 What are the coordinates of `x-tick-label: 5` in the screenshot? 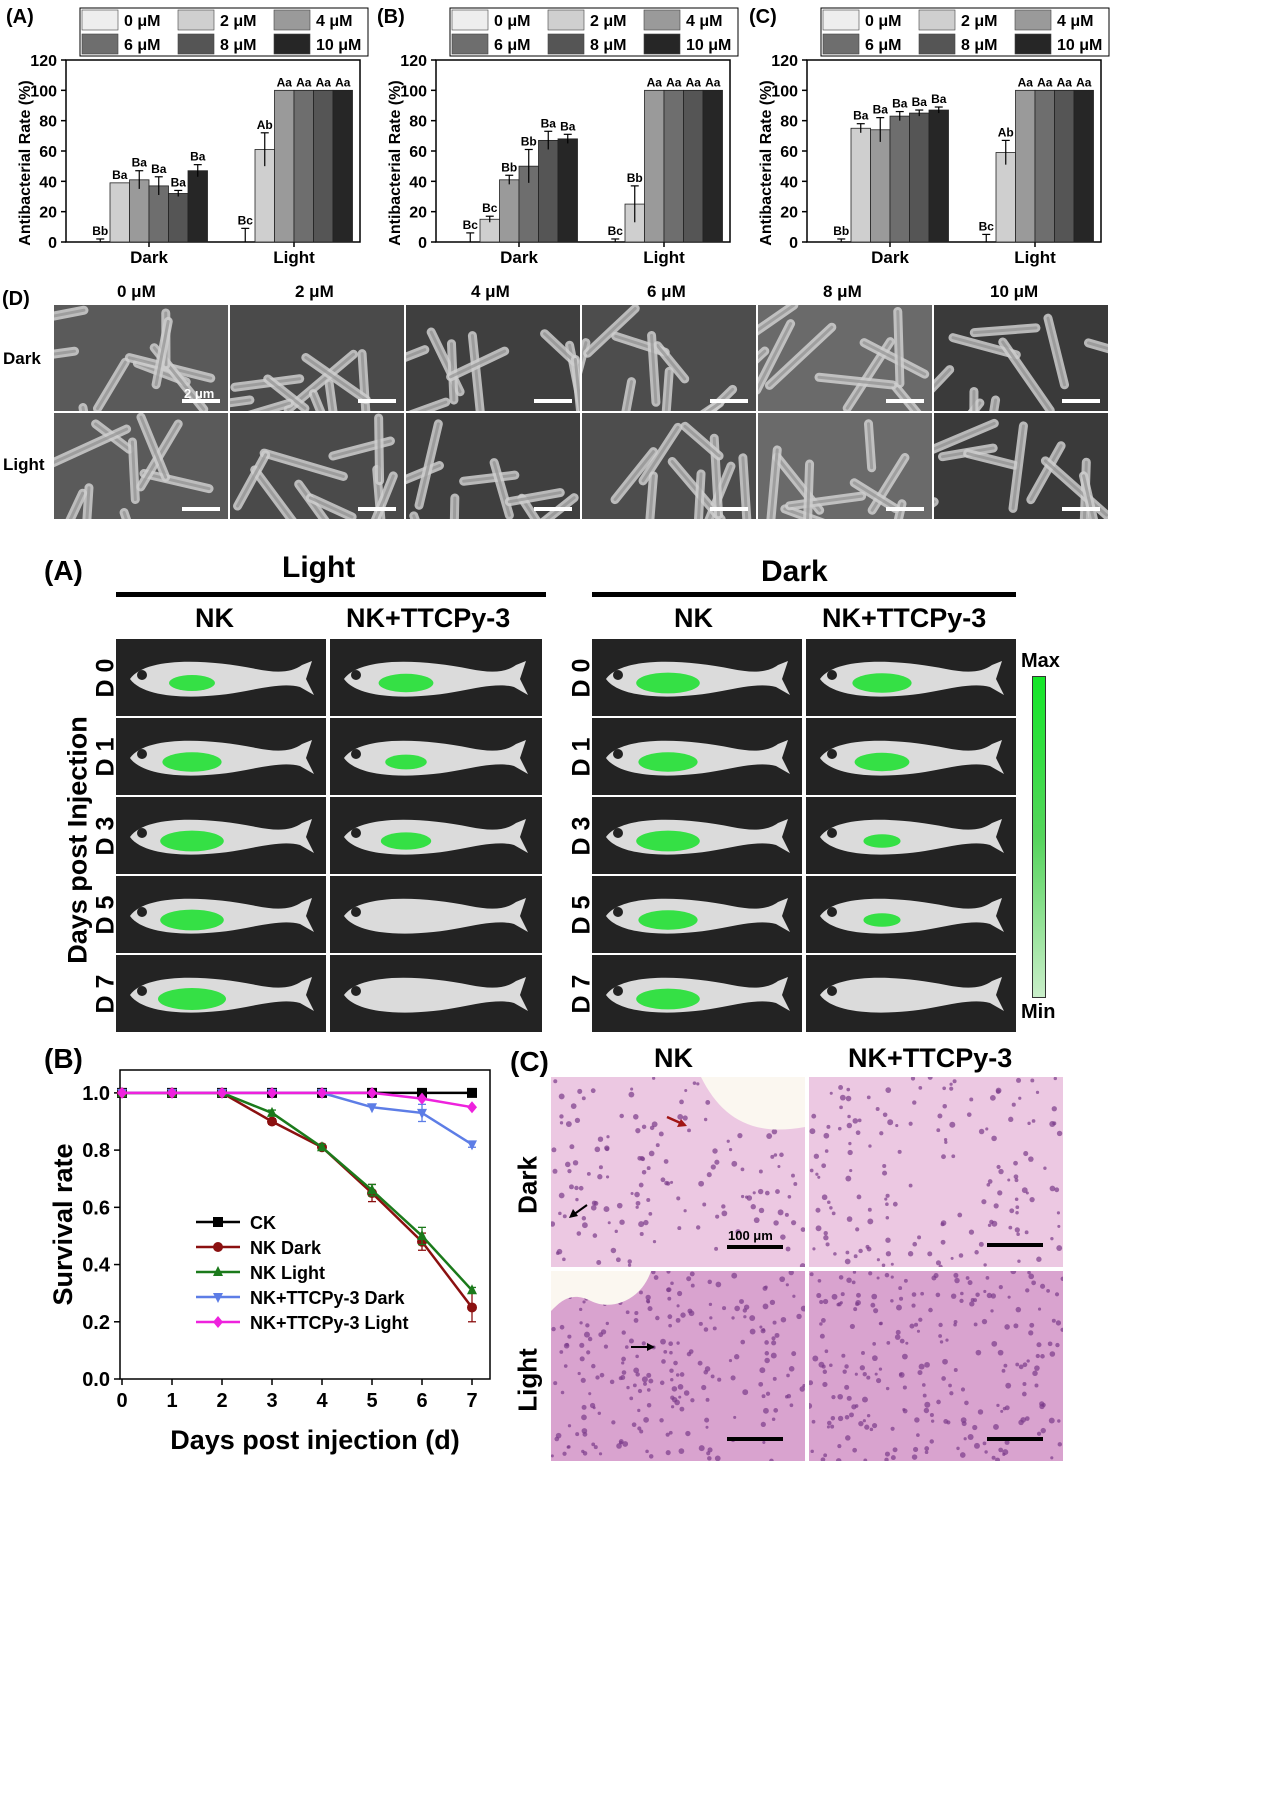 It's located at (371, 1401).